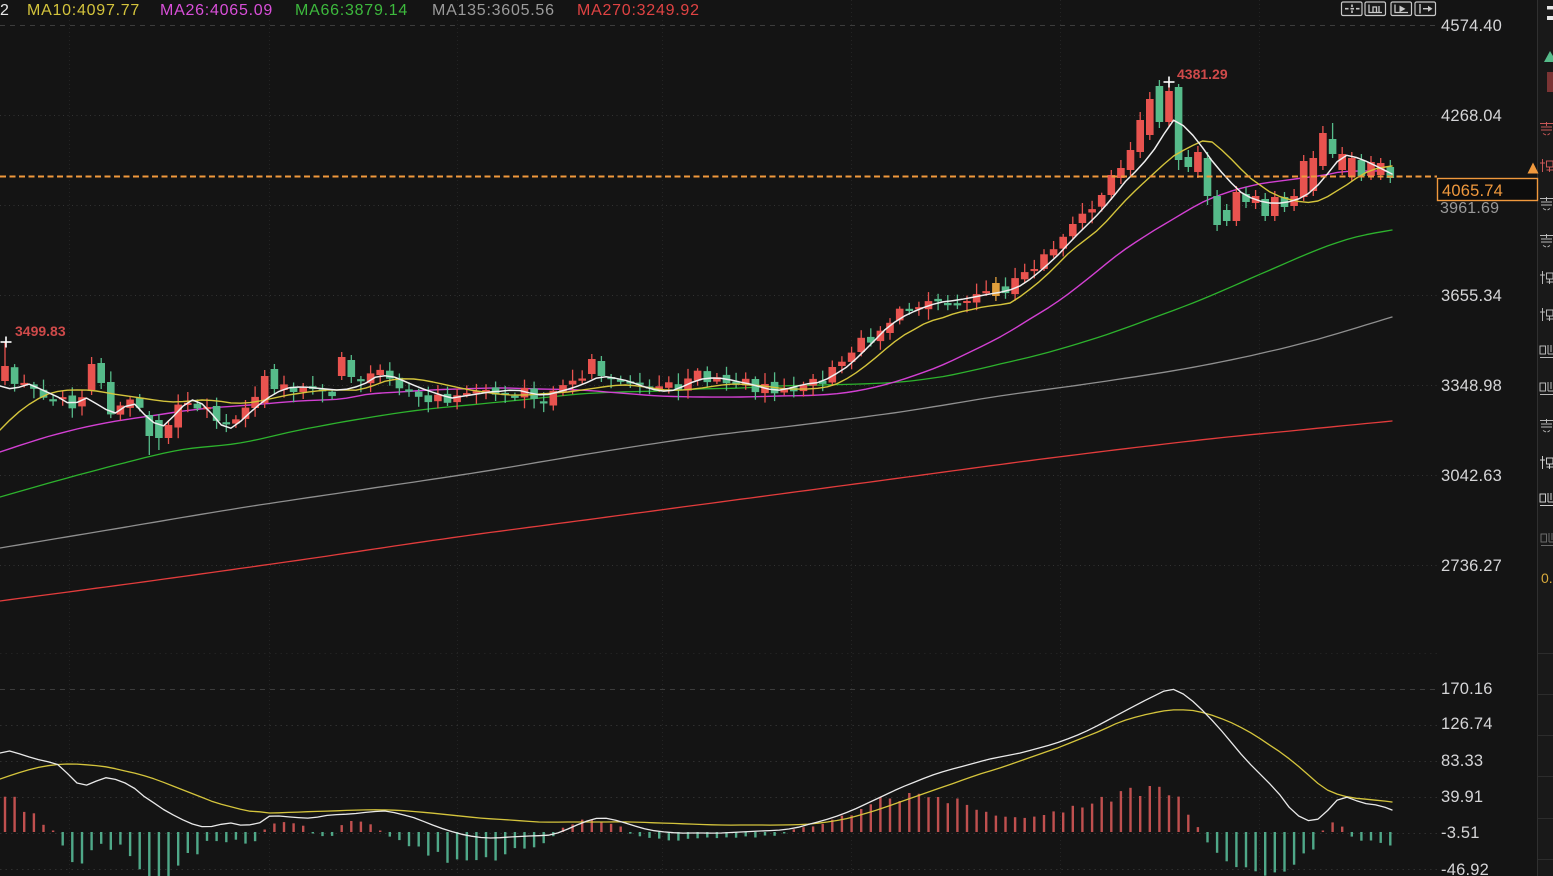 The image size is (1553, 876). I want to click on svg-text: 4574.40, so click(1471, 26).